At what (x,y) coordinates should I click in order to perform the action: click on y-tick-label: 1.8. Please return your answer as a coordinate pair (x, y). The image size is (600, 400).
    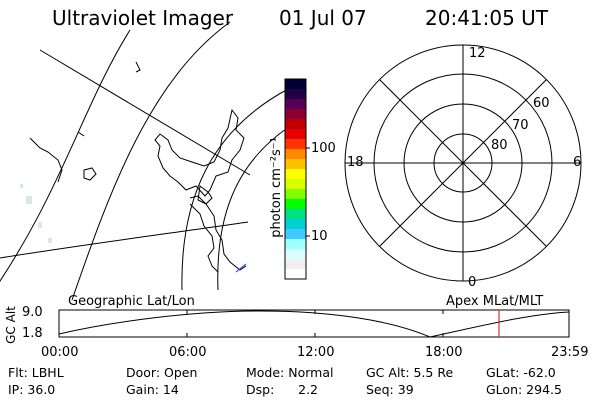
    Looking at the image, I should click on (32, 333).